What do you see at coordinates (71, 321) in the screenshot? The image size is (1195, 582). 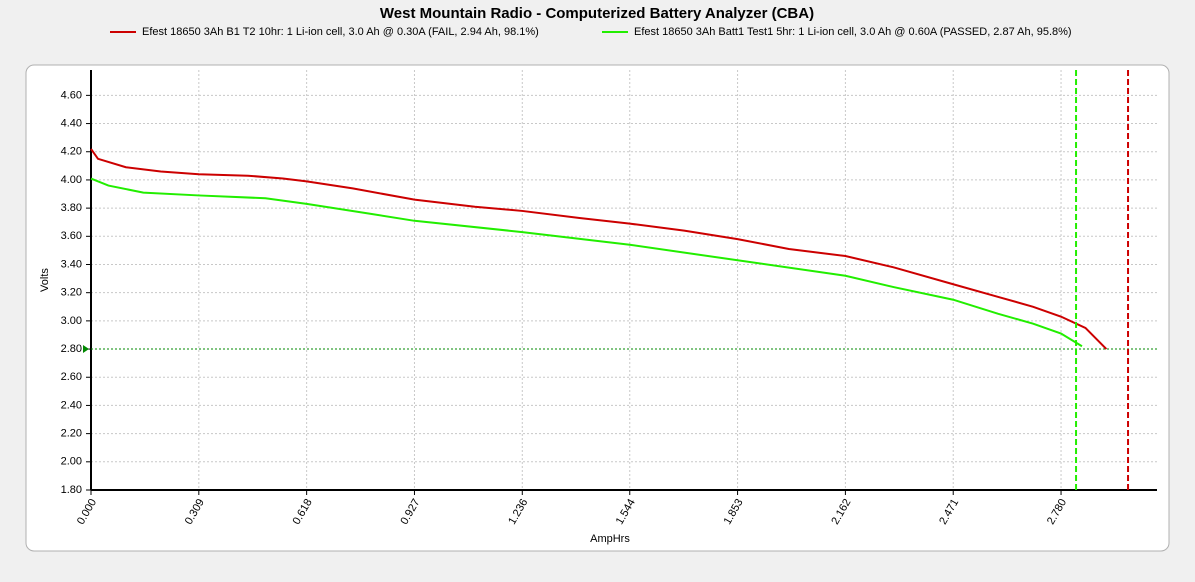 I see `y-tick-label: 3.00` at bounding box center [71, 321].